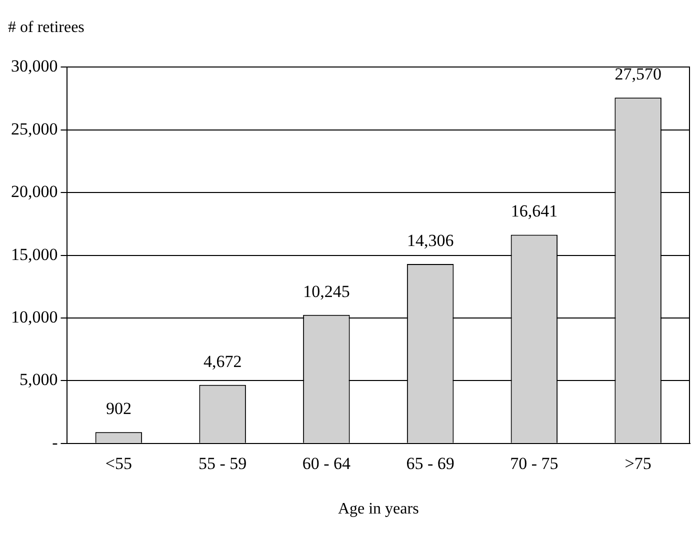  I want to click on x-tick-label: <55, so click(118, 464).